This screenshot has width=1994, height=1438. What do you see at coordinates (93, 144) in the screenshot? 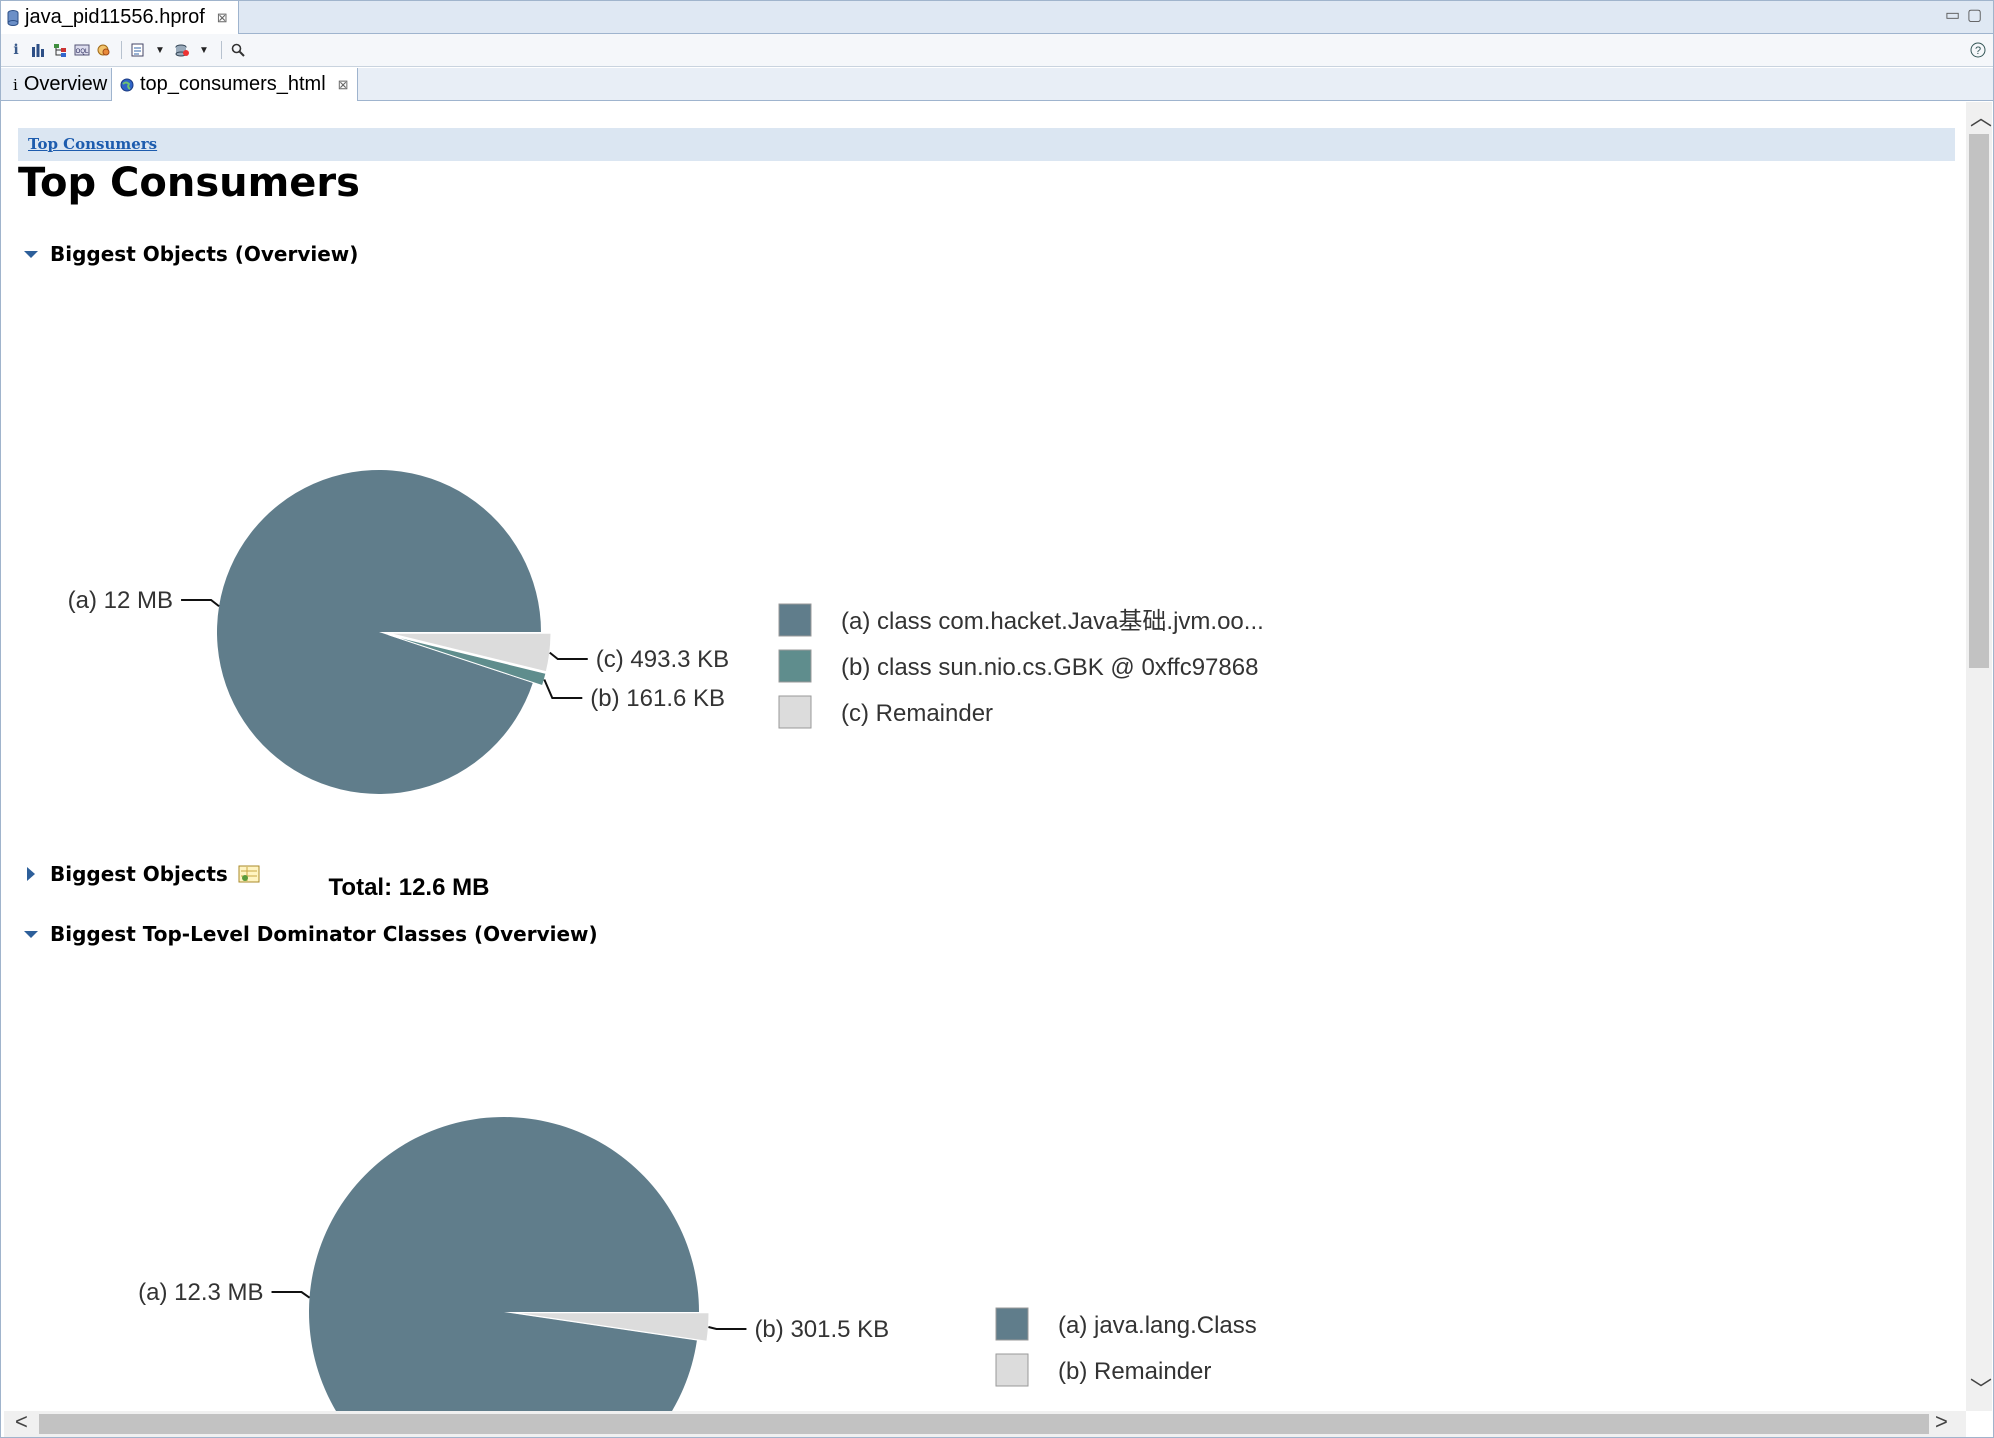
I see `breadcrumb-link-top-consumers: Top Consumers` at bounding box center [93, 144].